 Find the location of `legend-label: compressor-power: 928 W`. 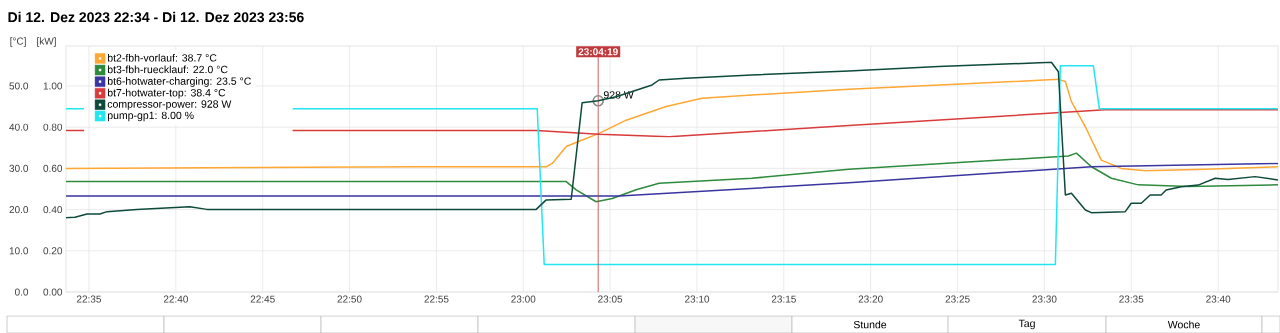

legend-label: compressor-power: 928 W is located at coordinates (169, 105).